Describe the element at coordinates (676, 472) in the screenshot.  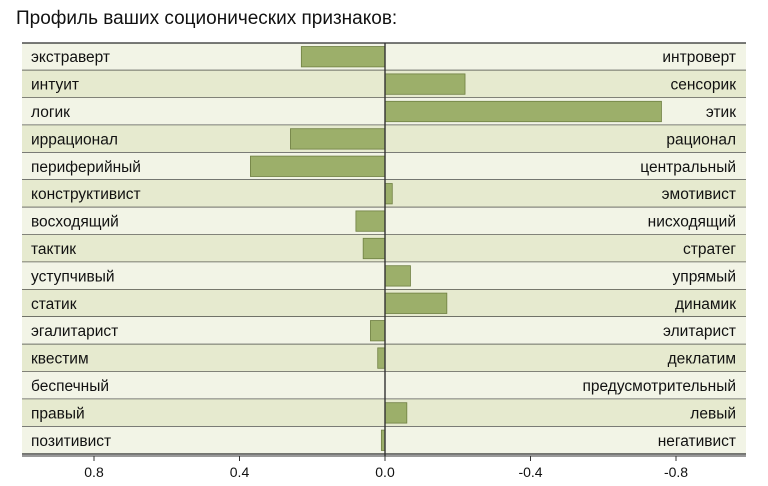
I see `x-tick-label: -0.8` at that location.